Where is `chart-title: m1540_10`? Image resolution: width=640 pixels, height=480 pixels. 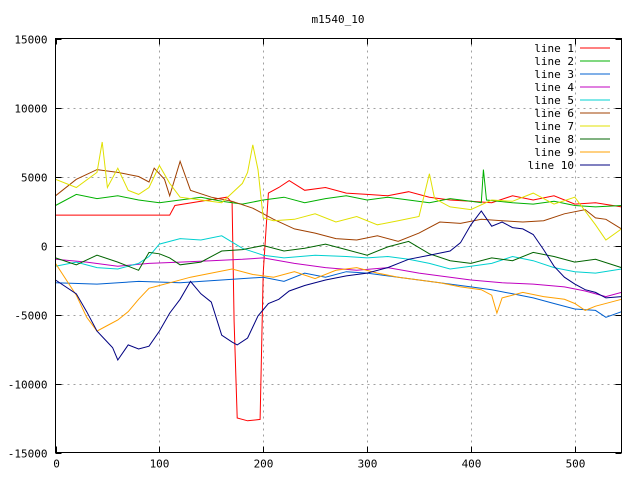
chart-title: m1540_10 is located at coordinates (338, 19).